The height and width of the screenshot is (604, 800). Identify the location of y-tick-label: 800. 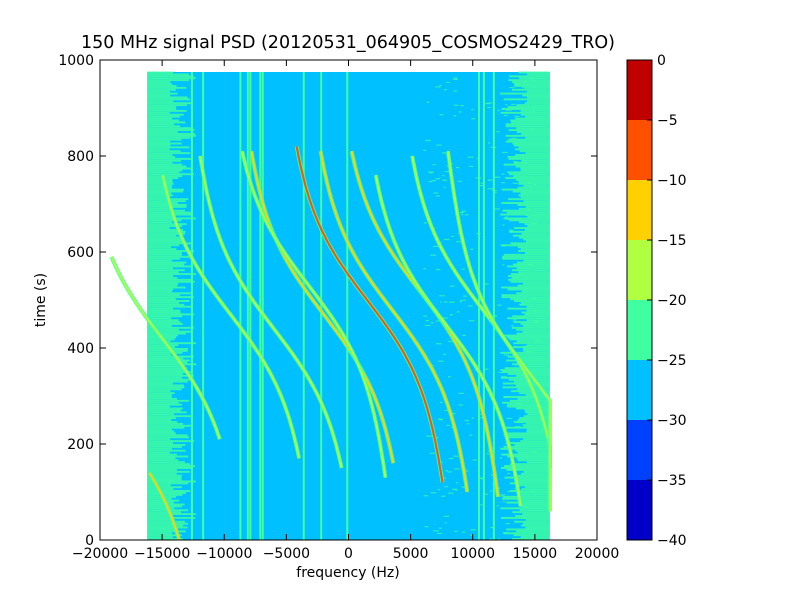
(80, 157).